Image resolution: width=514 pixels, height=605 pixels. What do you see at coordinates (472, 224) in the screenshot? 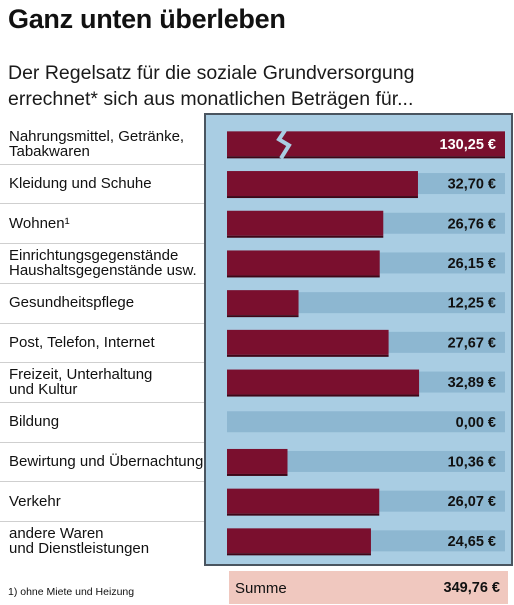
I see `value-label: 26,76 €` at bounding box center [472, 224].